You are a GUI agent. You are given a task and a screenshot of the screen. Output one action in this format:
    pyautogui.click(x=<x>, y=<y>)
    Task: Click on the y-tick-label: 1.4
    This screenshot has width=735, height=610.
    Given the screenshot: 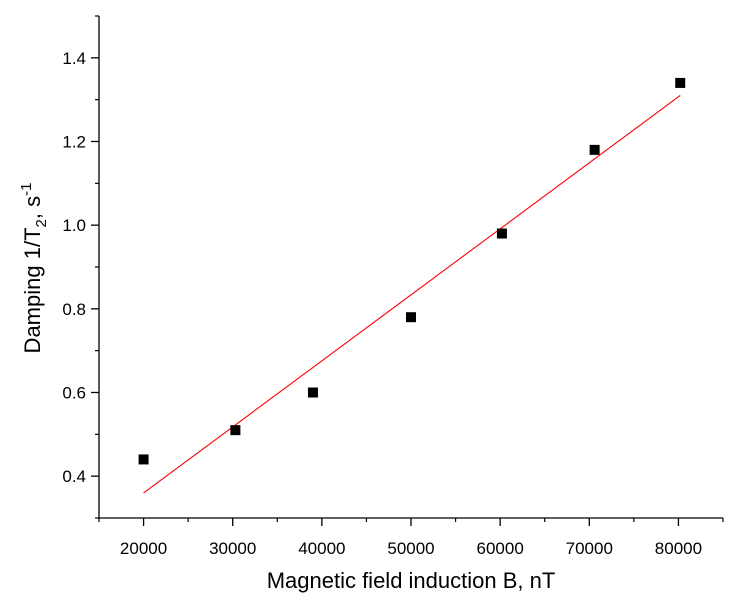 What is the action you would take?
    pyautogui.click(x=74, y=58)
    